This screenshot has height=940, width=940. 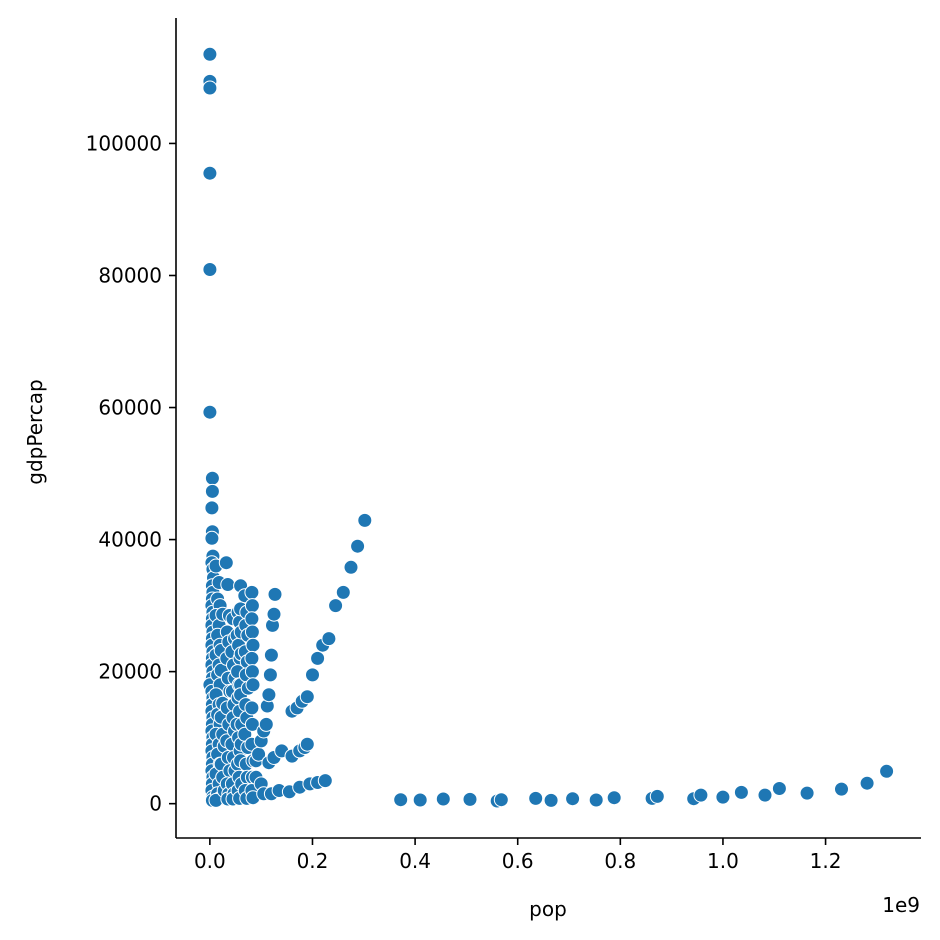 What do you see at coordinates (620, 861) in the screenshot?
I see `x-tick-label: 0.8` at bounding box center [620, 861].